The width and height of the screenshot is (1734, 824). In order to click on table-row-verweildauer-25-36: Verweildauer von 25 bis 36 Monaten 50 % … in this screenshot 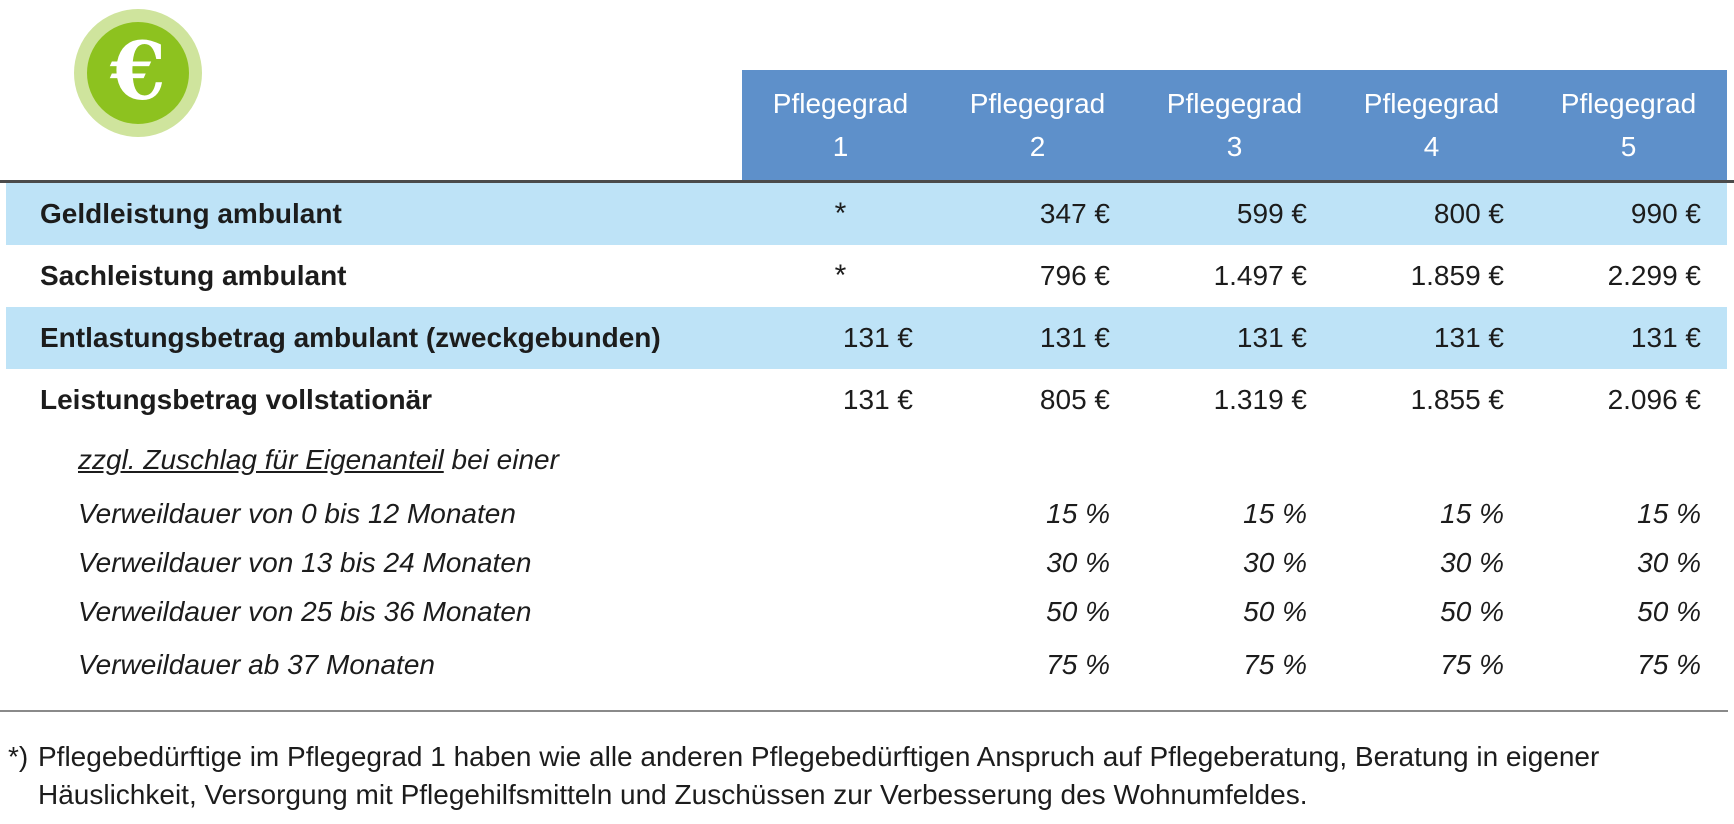, I will do `click(866, 611)`.